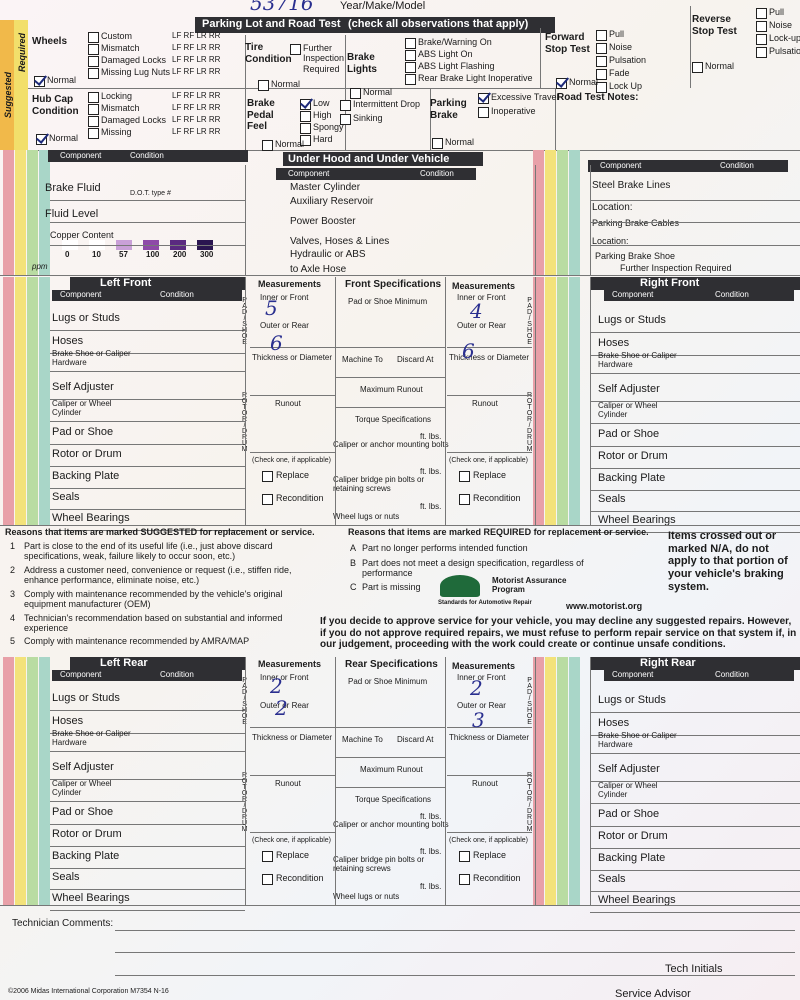  I want to click on logo-tagline: Standards for Automotive Repair, so click(485, 603).